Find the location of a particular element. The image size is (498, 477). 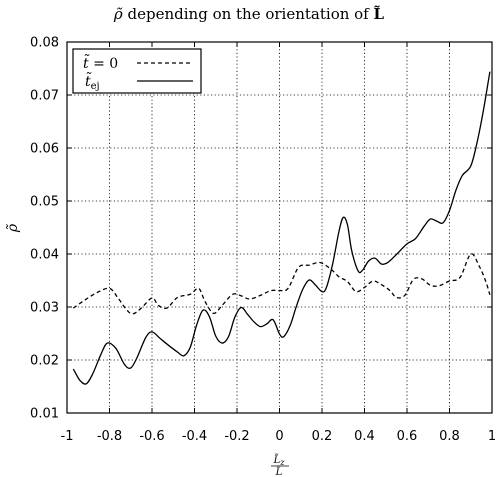

legend: t̃ = 0 t̃ej is located at coordinates (137, 71).